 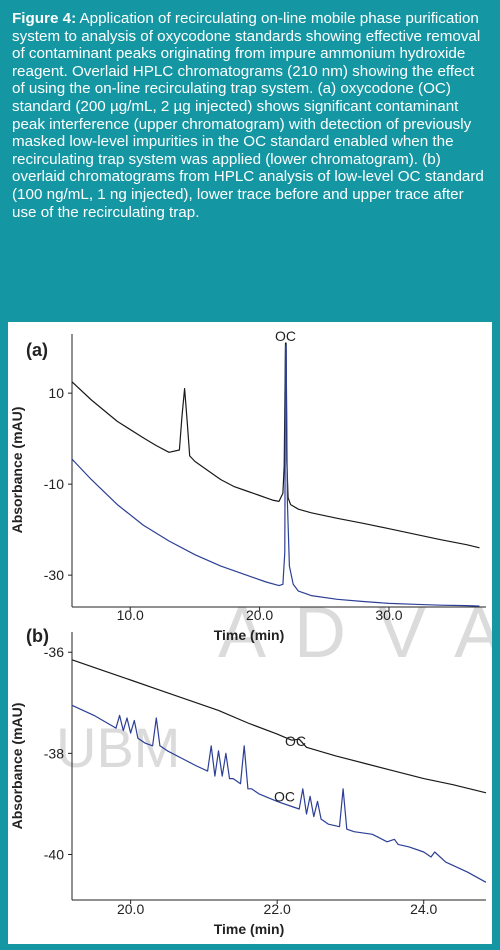 What do you see at coordinates (54, 854) in the screenshot?
I see `y-tick-label: -40` at bounding box center [54, 854].